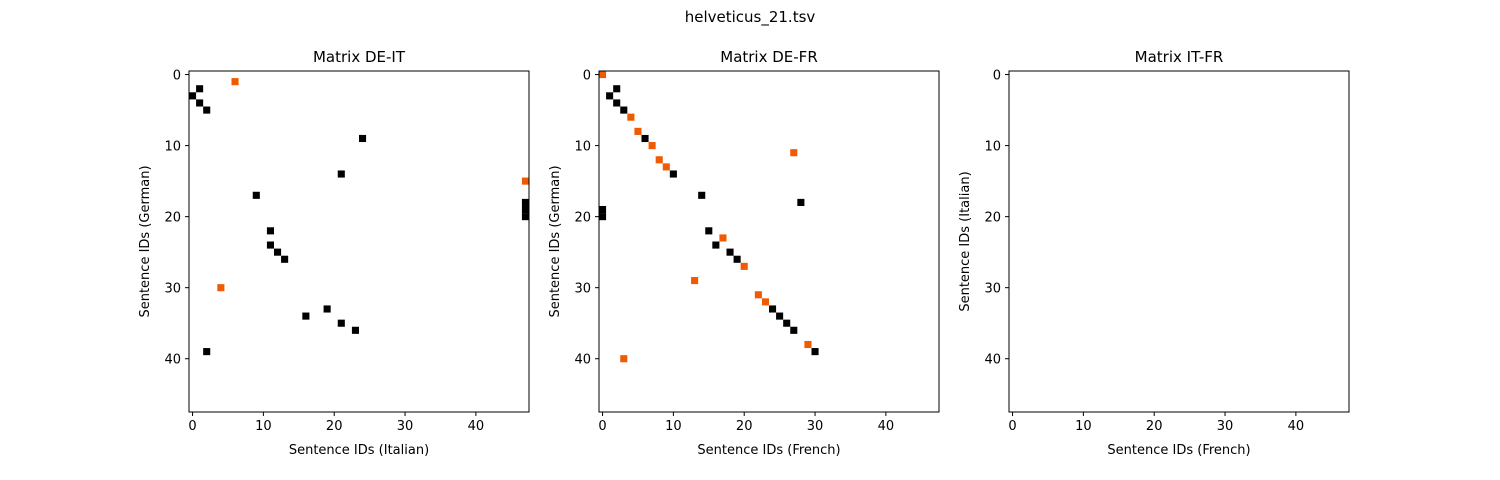  I want to click on panel-title: Matrix DE-IT, so click(359, 57).